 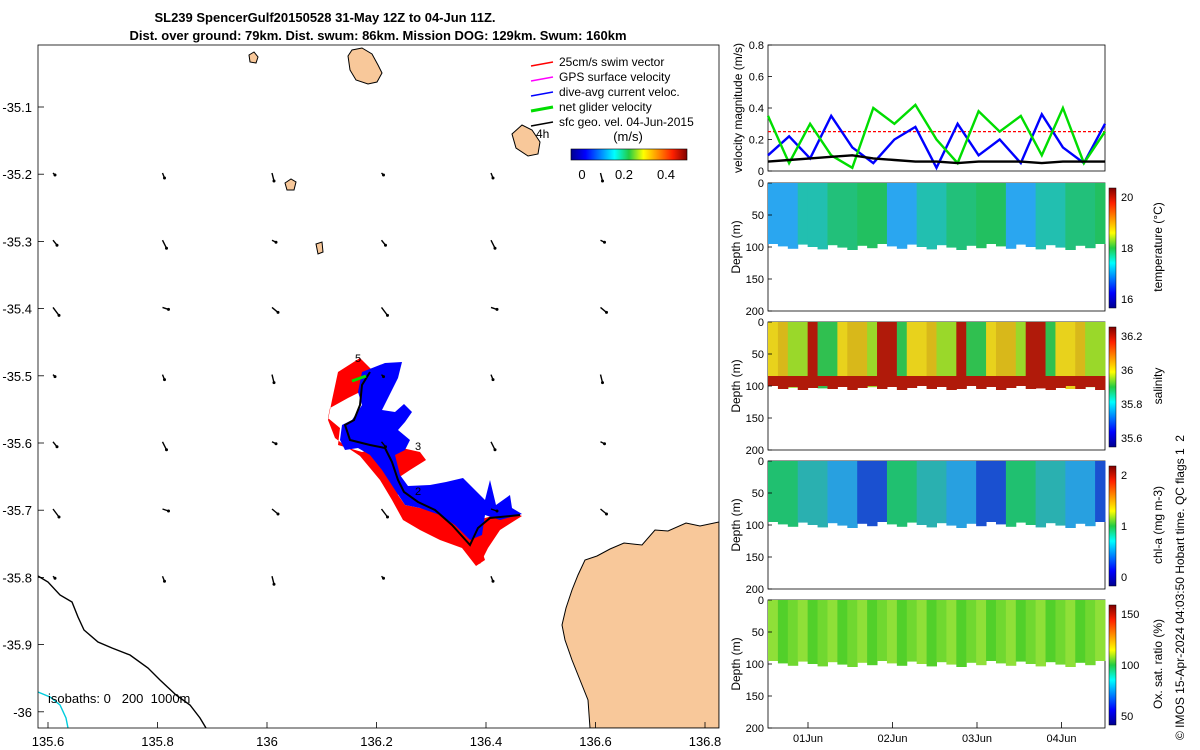 I want to click on mainland-landmass, so click(x=640, y=624).